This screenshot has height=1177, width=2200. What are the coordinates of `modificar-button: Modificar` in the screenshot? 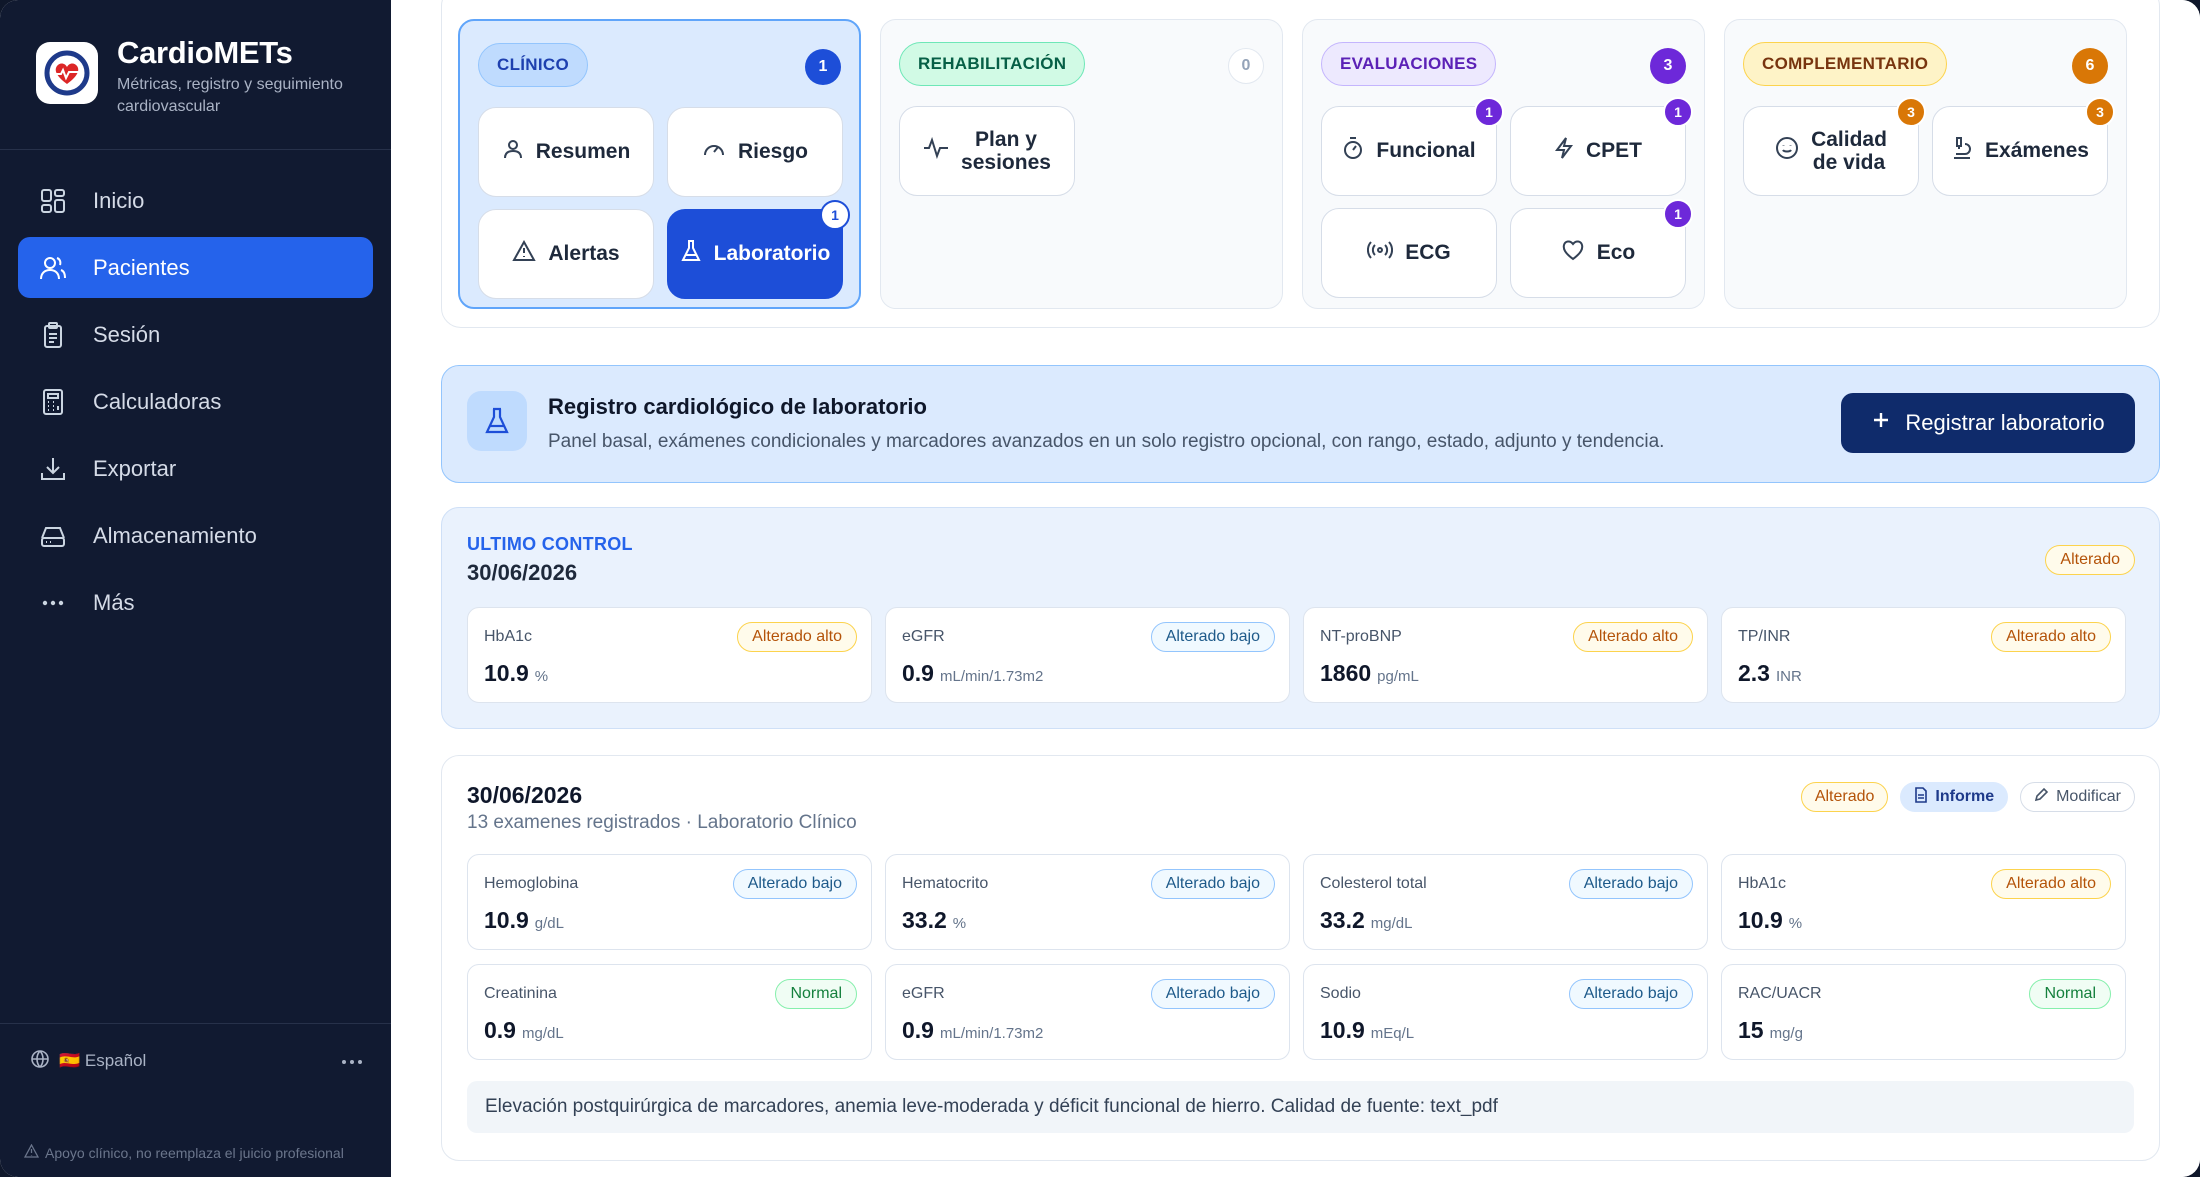 It's located at (2077, 797).